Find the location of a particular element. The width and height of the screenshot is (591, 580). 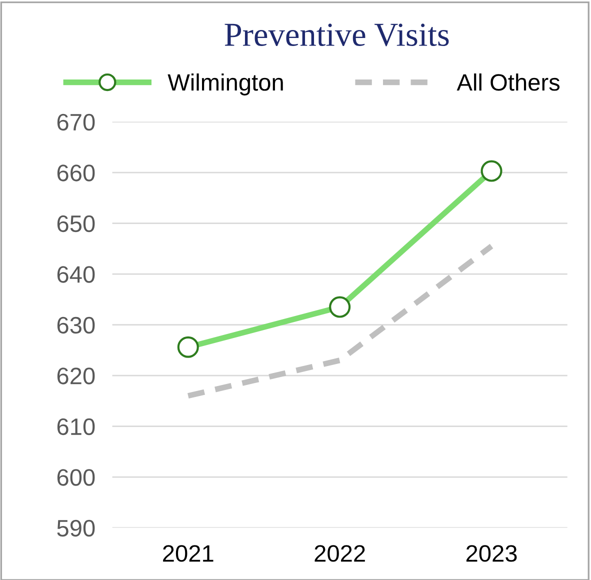

legend-label: Wilmington is located at coordinates (225, 84).